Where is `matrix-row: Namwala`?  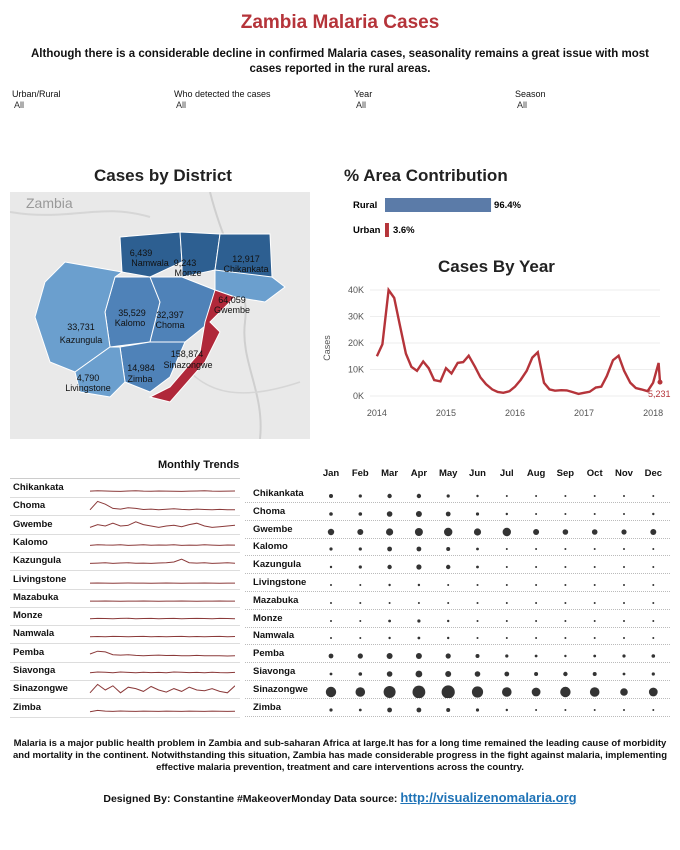 matrix-row: Namwala is located at coordinates (457, 636).